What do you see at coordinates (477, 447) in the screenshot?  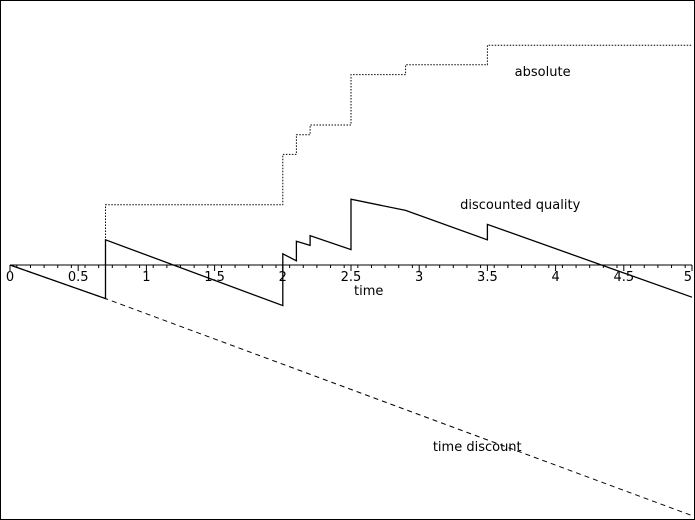 I see `series-label: time discount` at bounding box center [477, 447].